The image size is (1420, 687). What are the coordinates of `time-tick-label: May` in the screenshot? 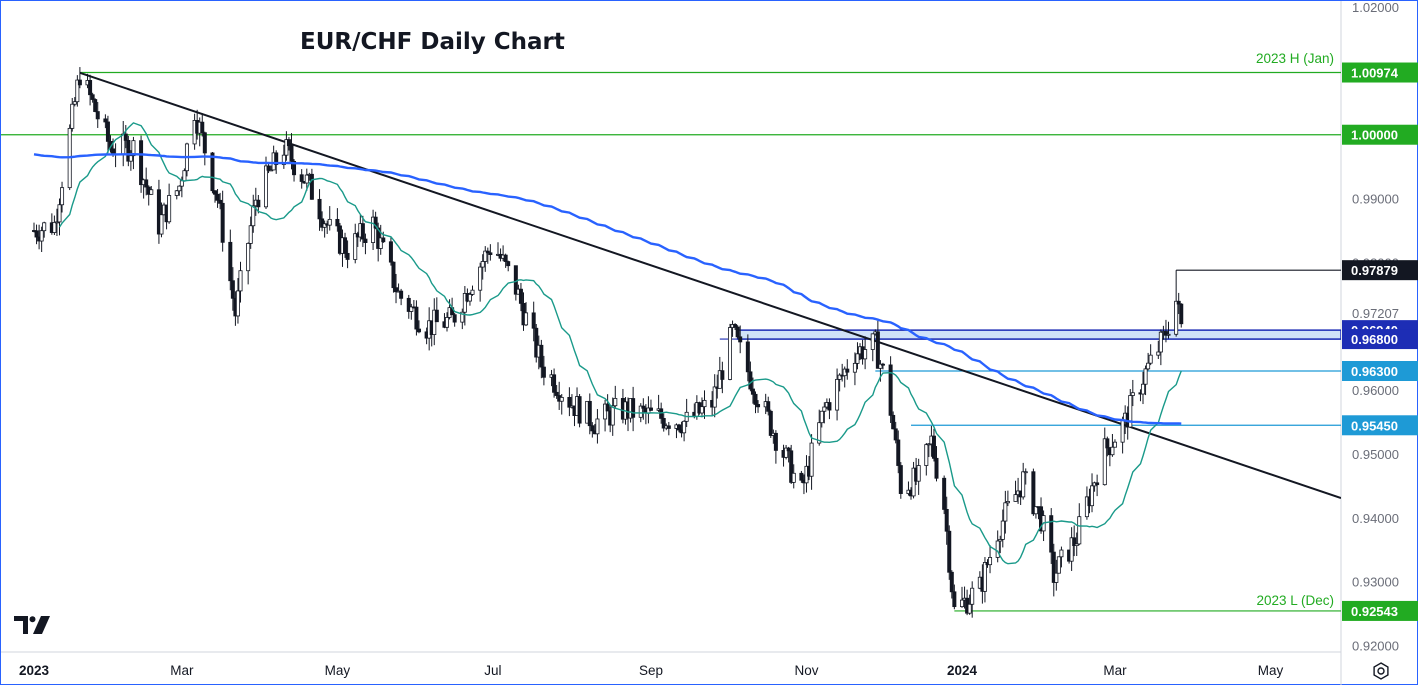 It's located at (1271, 670).